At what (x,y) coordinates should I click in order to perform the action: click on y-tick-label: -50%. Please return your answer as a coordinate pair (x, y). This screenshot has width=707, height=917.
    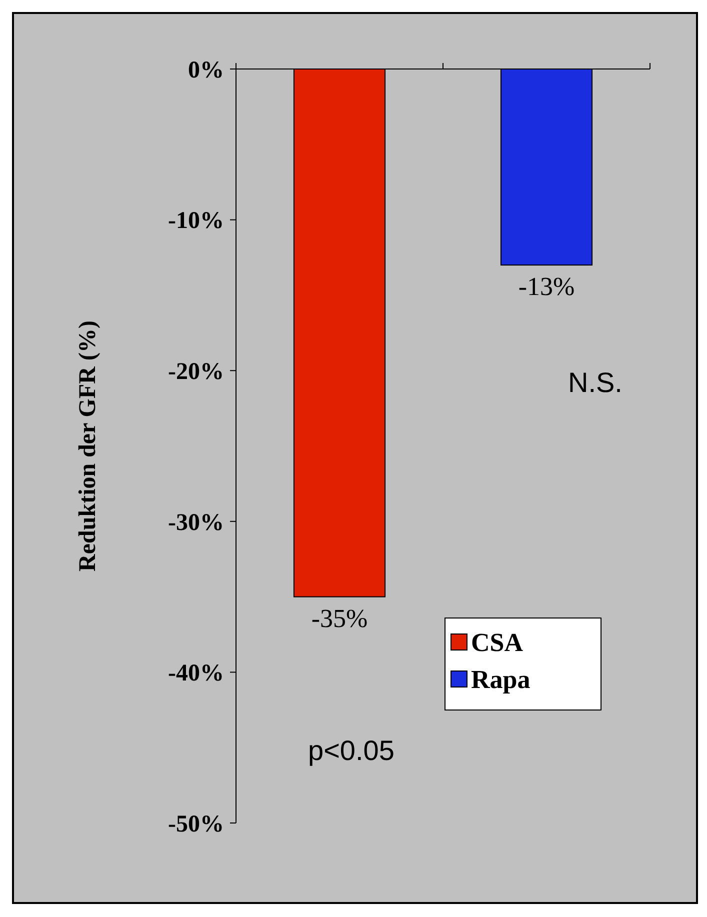
    Looking at the image, I should click on (196, 824).